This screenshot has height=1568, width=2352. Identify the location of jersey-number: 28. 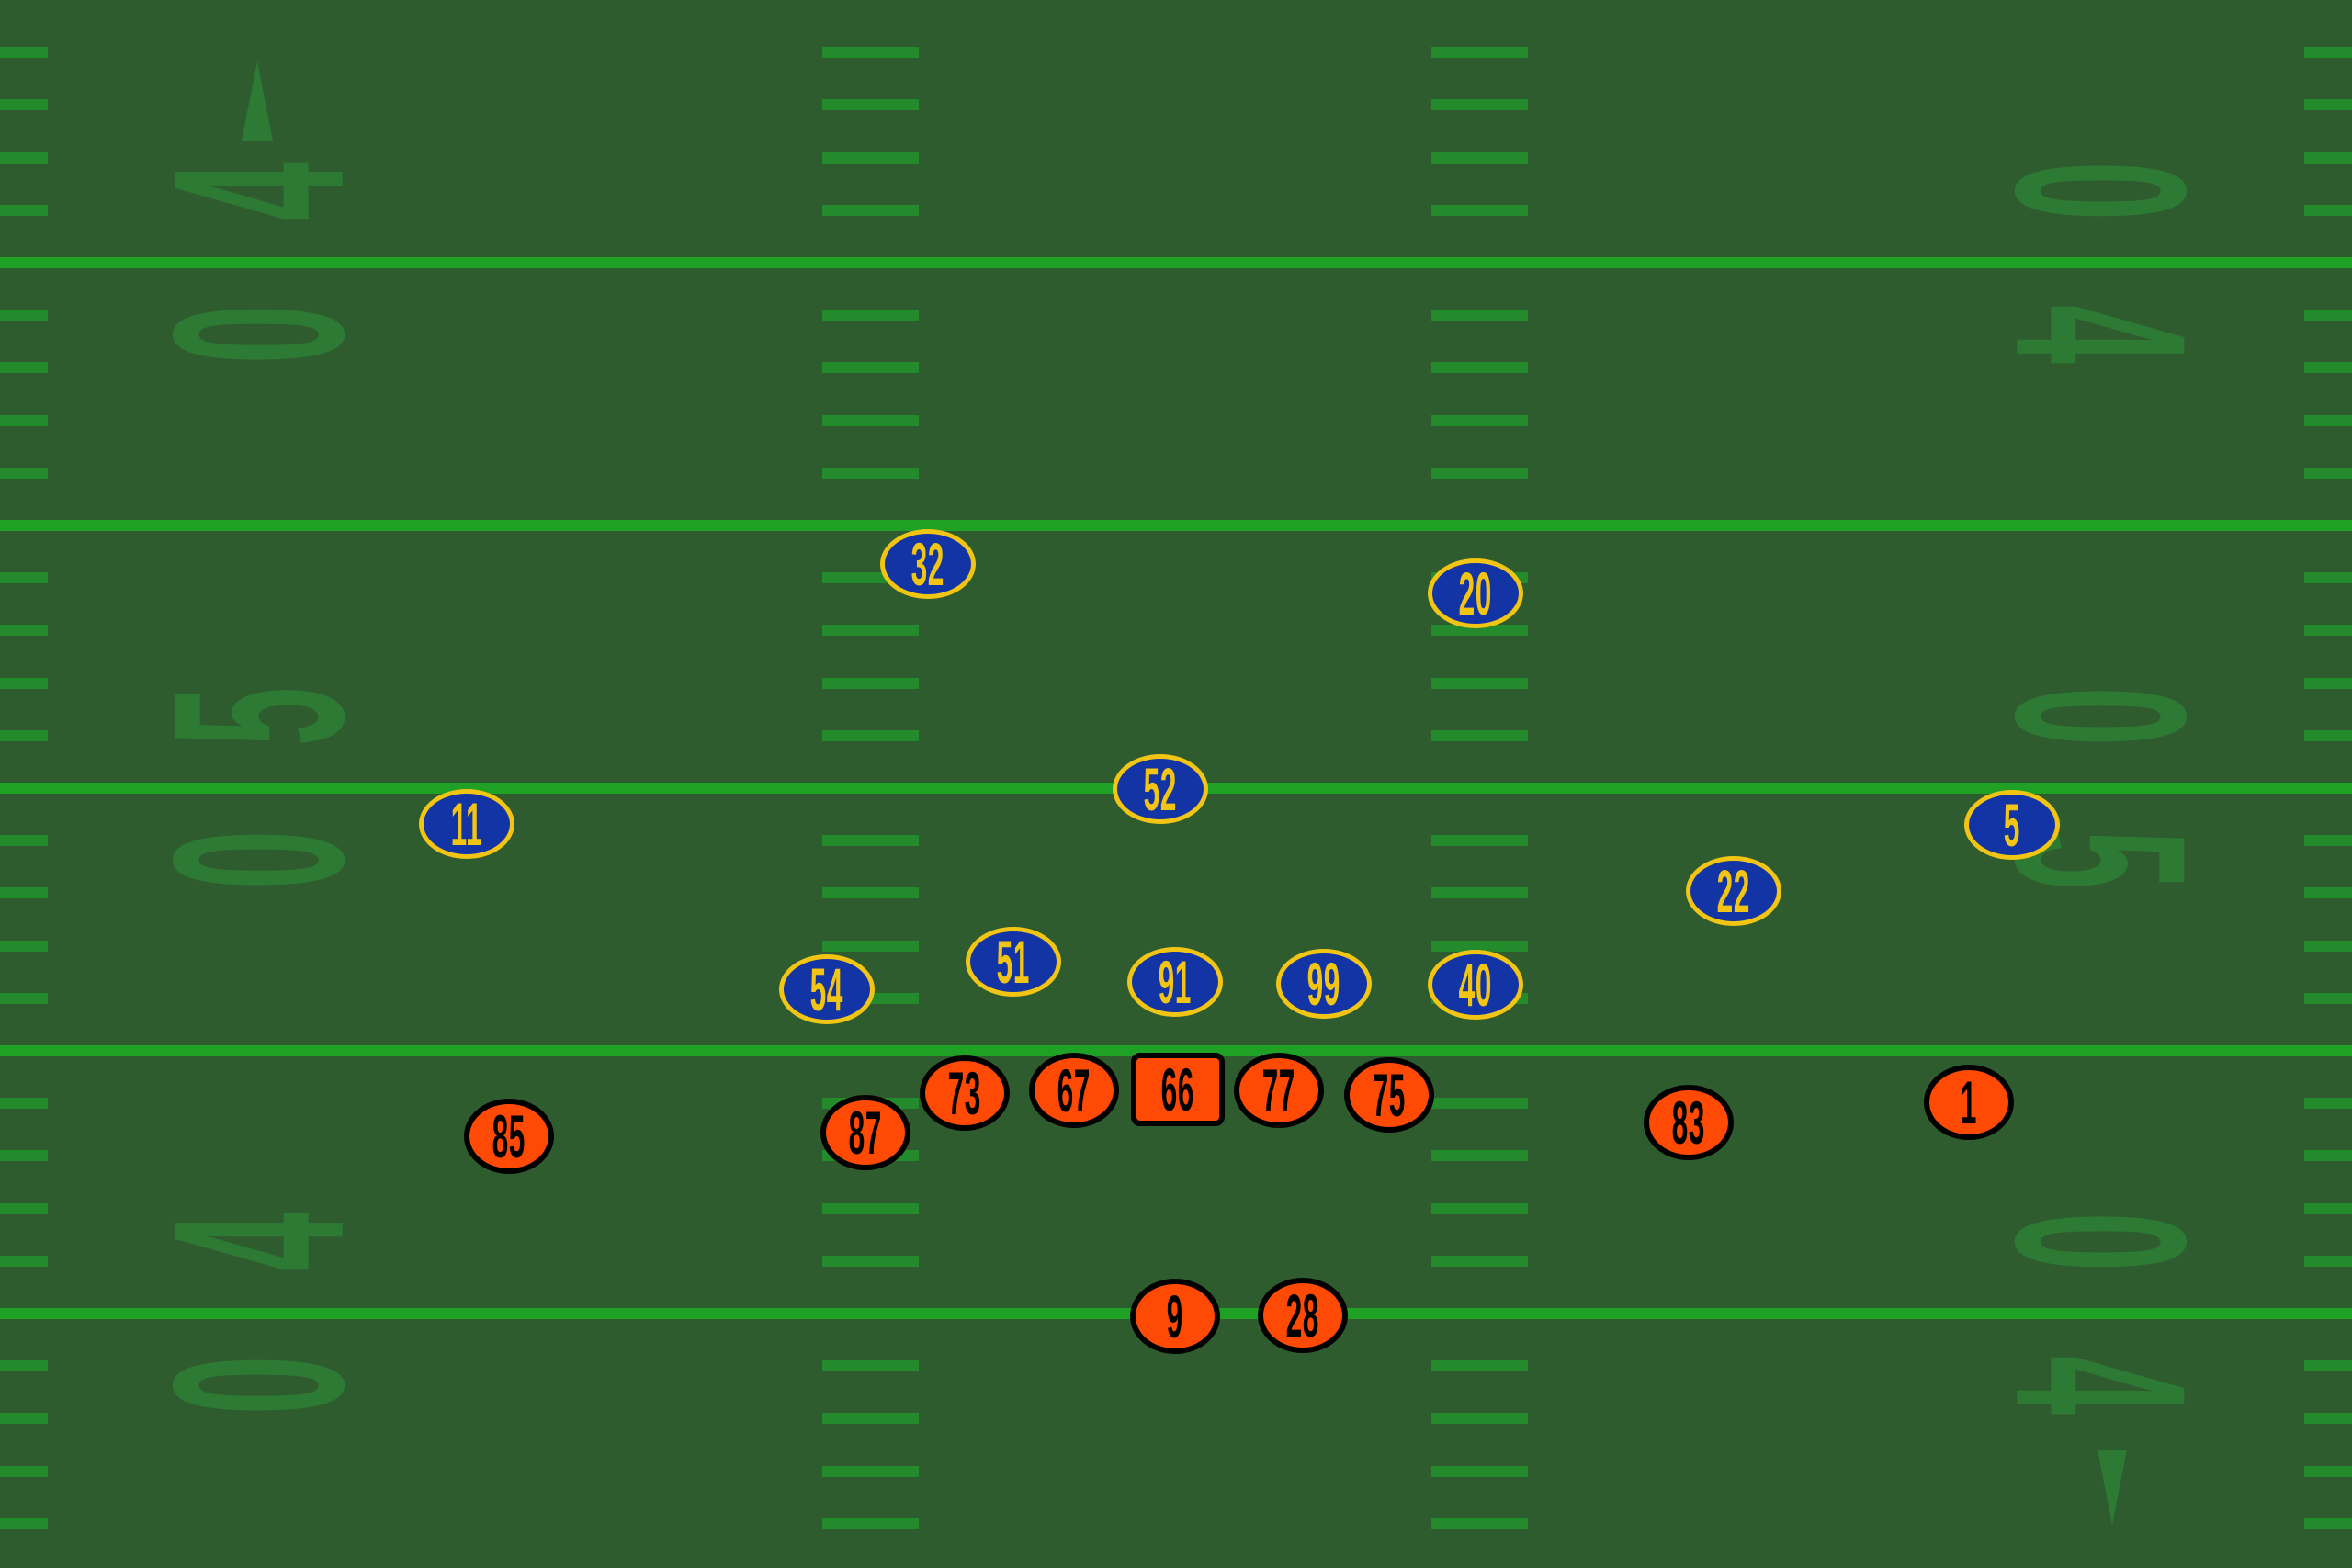
(1302, 1315).